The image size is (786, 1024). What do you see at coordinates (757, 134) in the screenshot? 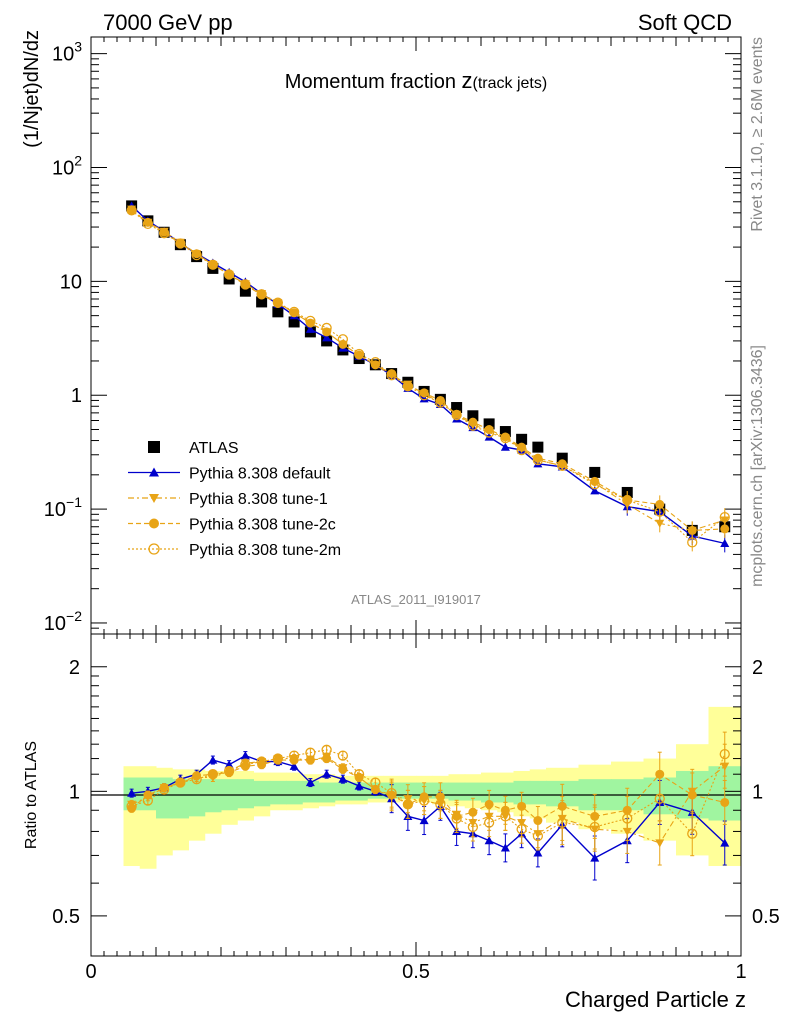
I see `rivet-version-text: Rivet 3.1.10, ≥ 2.6M events` at bounding box center [757, 134].